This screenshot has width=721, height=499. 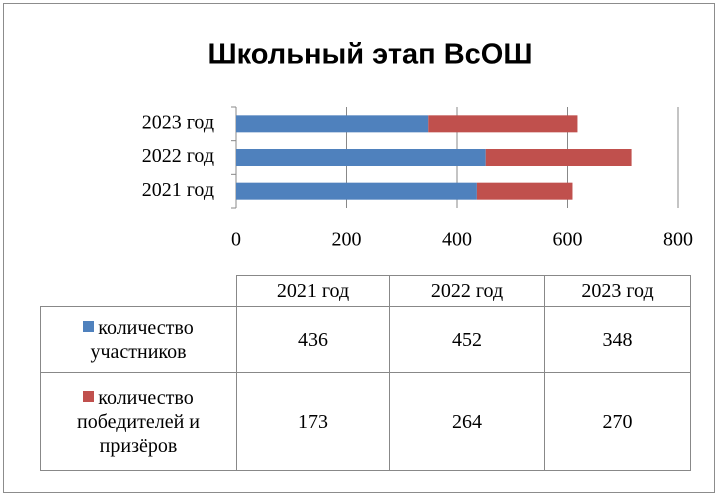 I want to click on table-value-text: 270, so click(x=617, y=421).